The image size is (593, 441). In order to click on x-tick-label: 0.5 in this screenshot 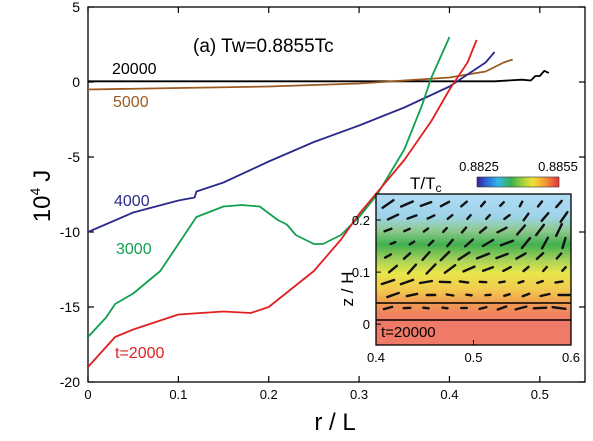, I will do `click(540, 394)`.